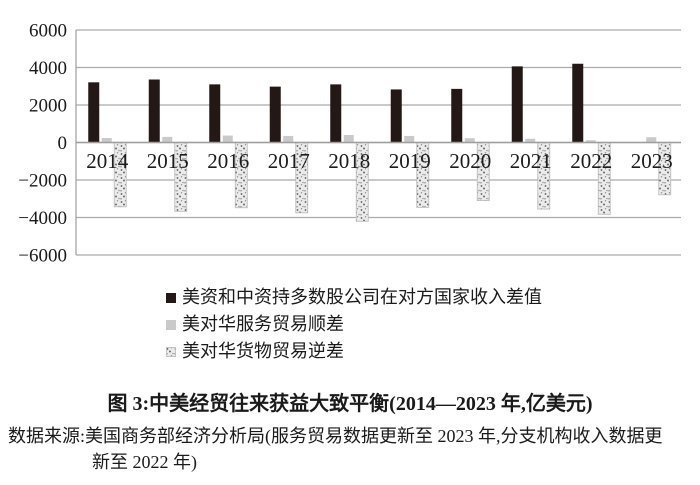 This screenshot has width=700, height=485. I want to click on x-tick-label: 2015, so click(168, 161).